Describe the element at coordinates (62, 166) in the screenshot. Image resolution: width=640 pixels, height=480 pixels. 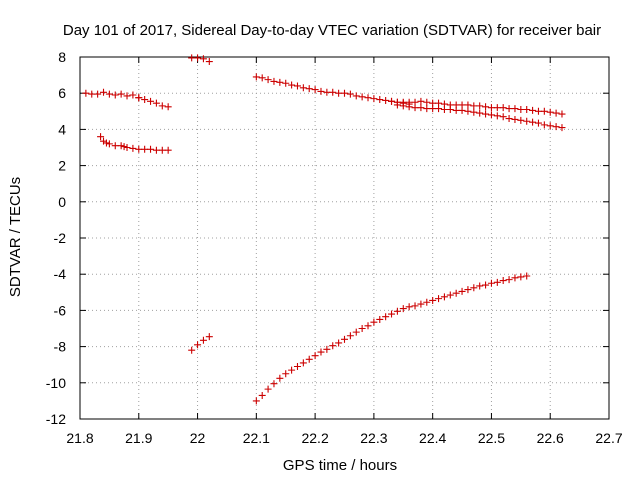
I see `y-tick-label: 2` at that location.